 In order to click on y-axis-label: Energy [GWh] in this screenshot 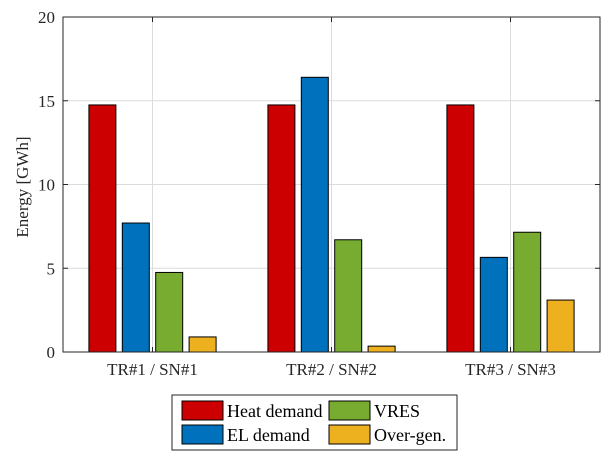, I will do `click(22, 186)`.